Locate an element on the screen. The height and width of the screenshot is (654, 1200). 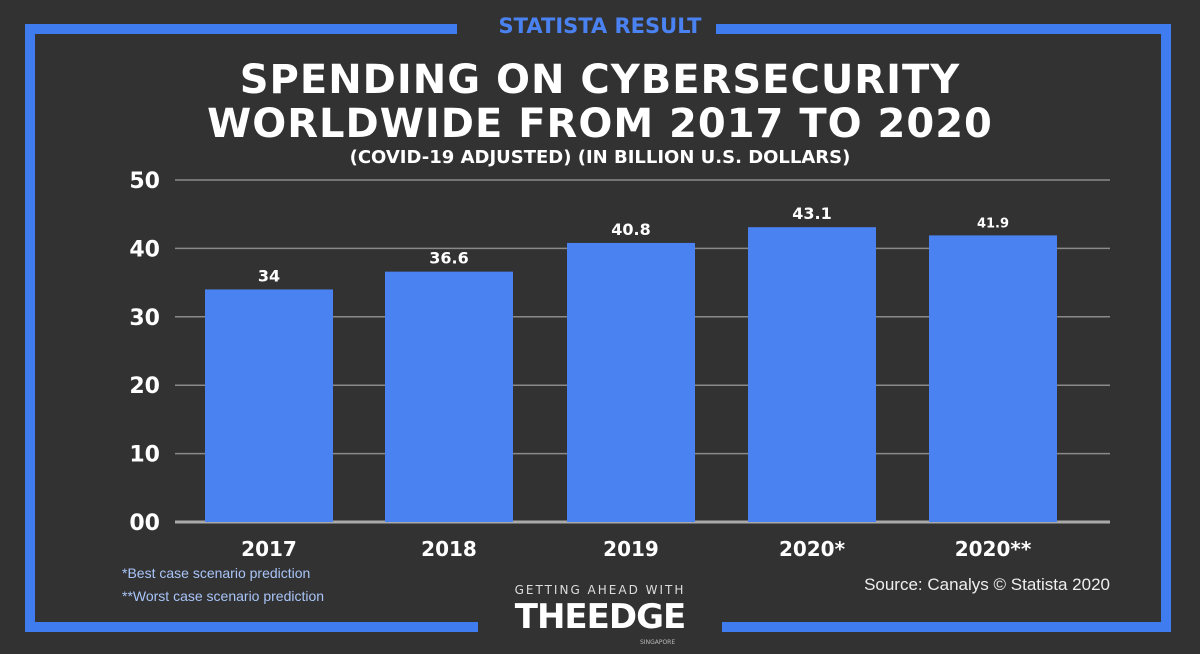
frame-bottom-left is located at coordinates (251, 627).